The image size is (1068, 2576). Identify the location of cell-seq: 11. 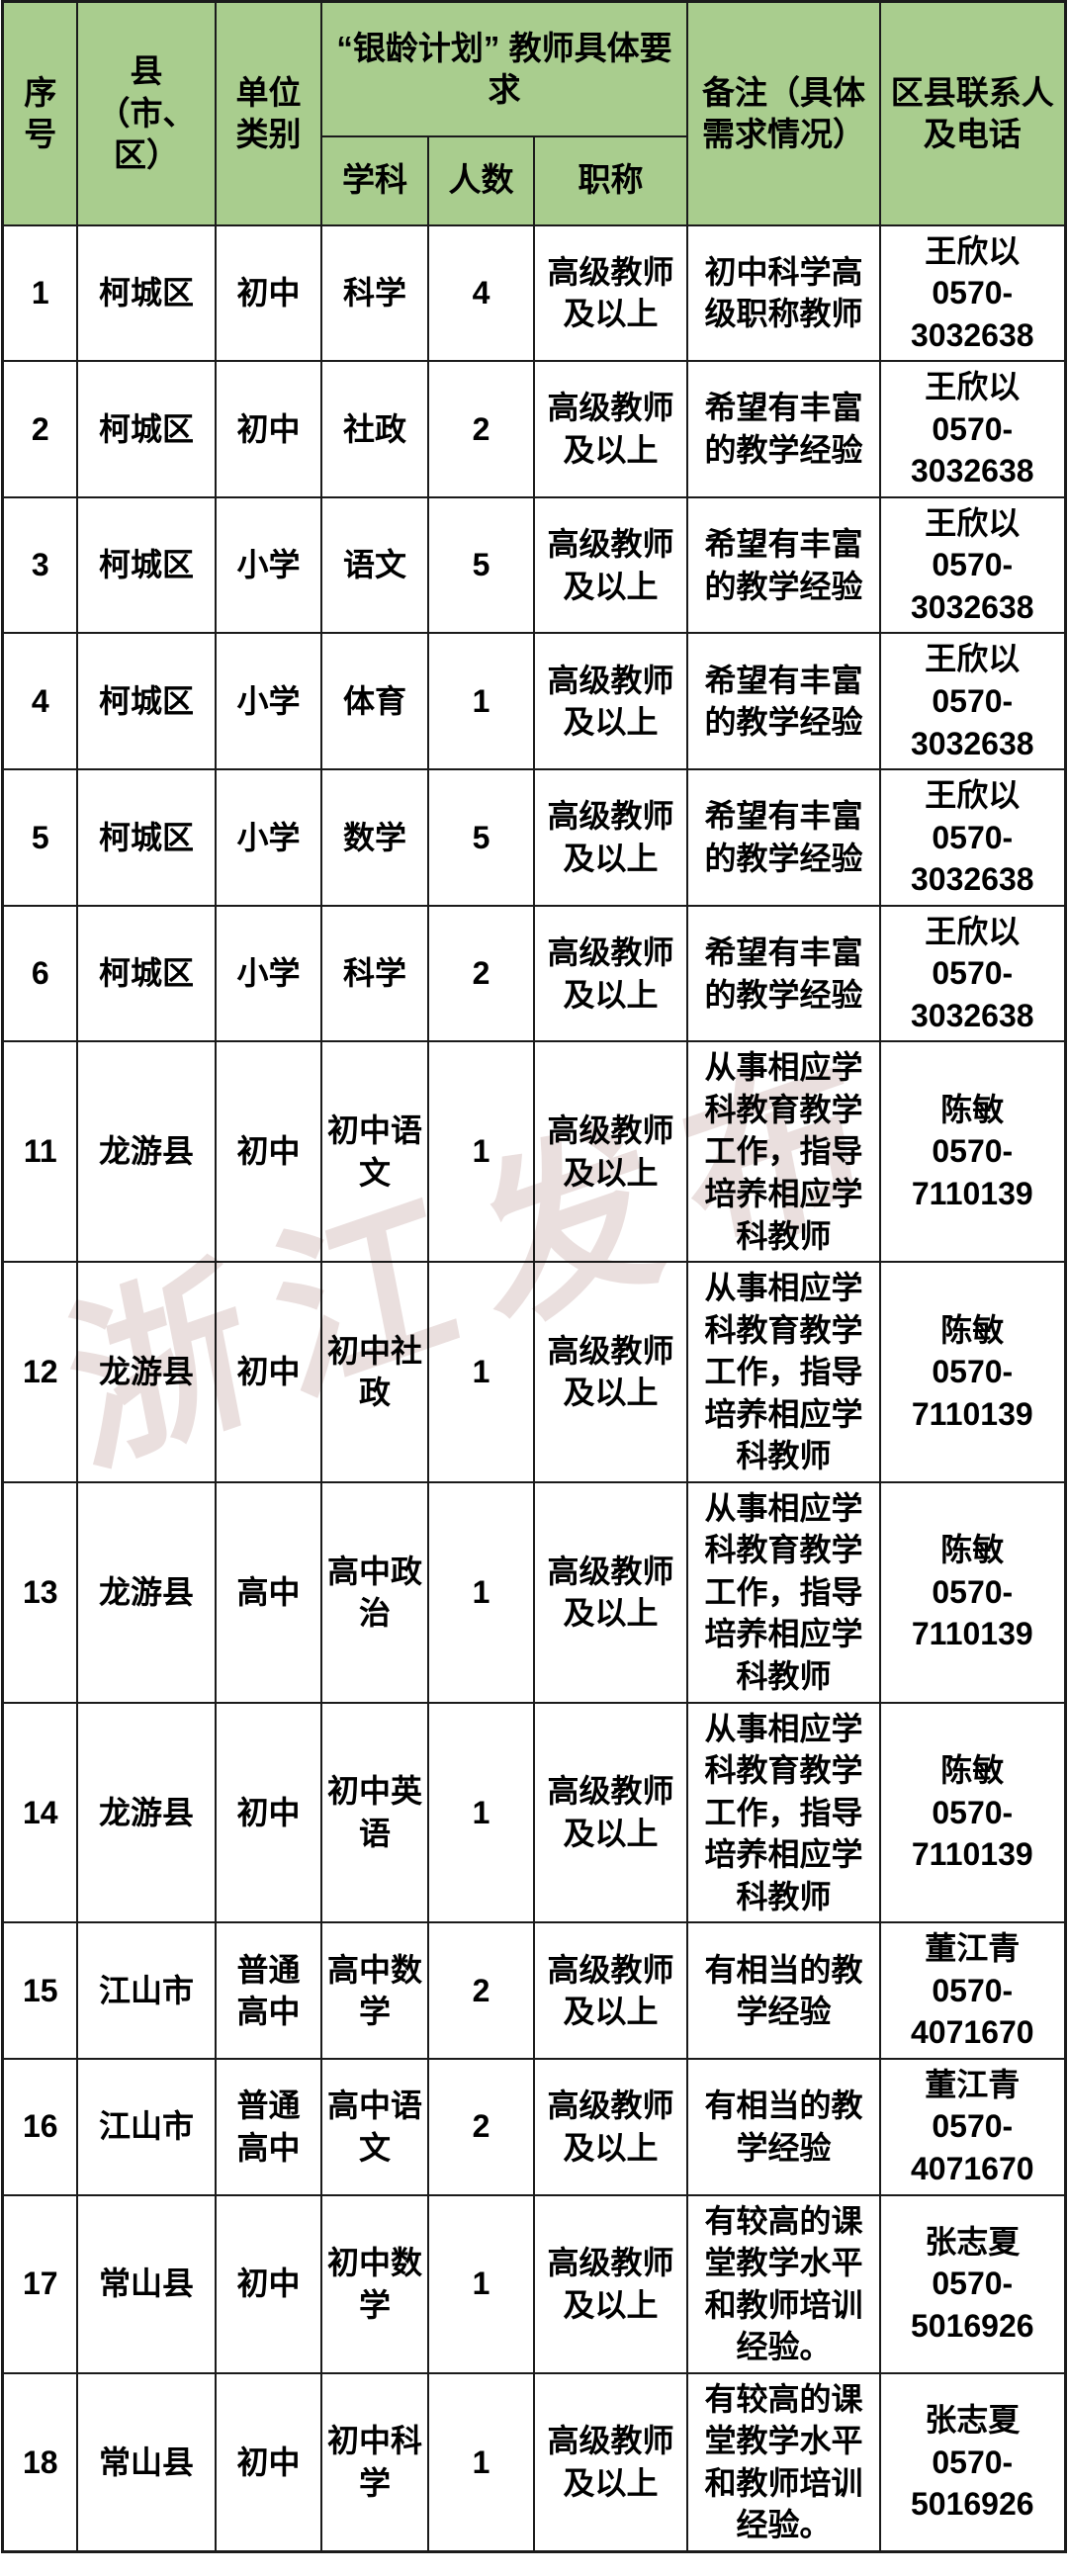
(40, 1152).